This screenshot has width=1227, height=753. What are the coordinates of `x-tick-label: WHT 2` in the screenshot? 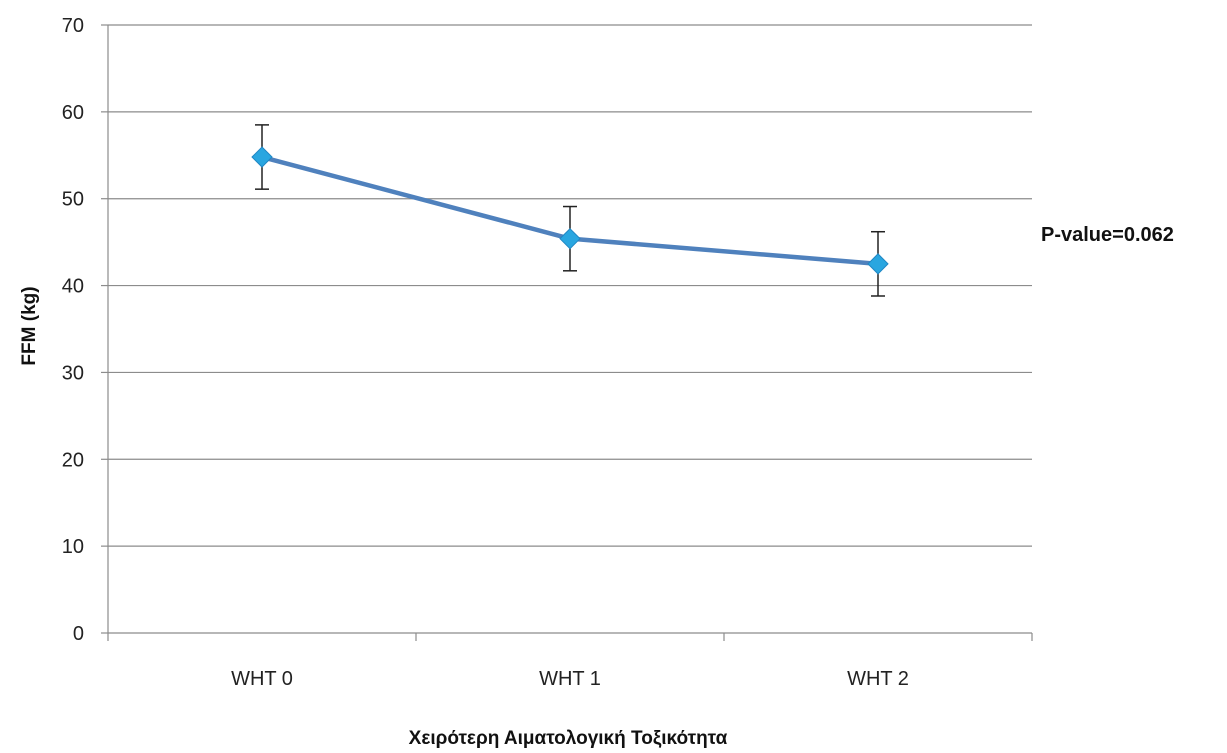 It's located at (878, 679).